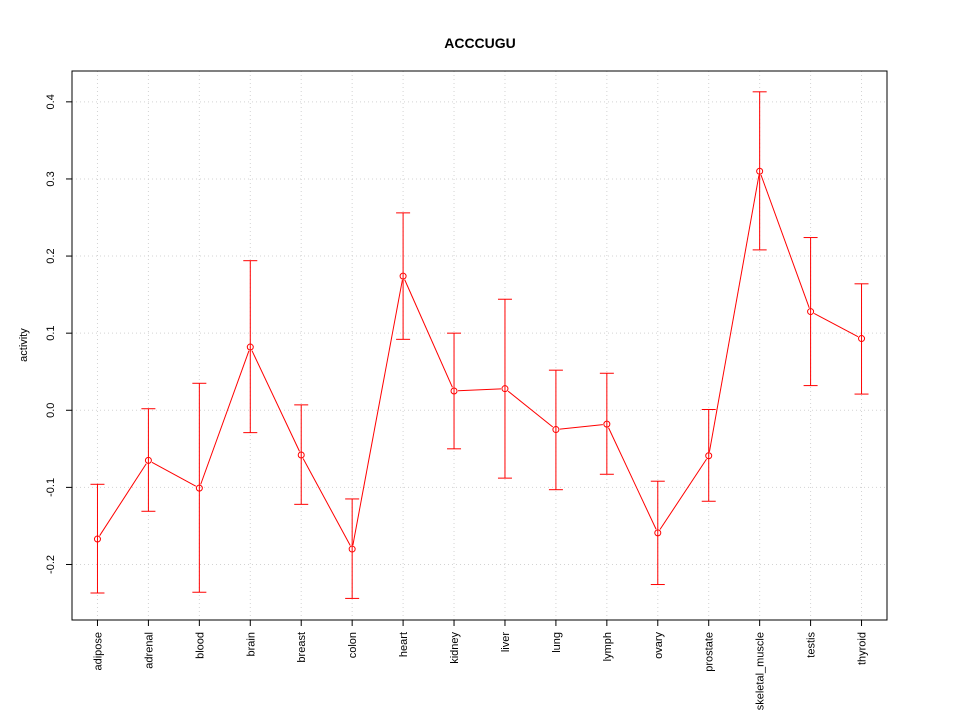 The image size is (960, 720). I want to click on y-tick-label: -0.2, so click(51, 564).